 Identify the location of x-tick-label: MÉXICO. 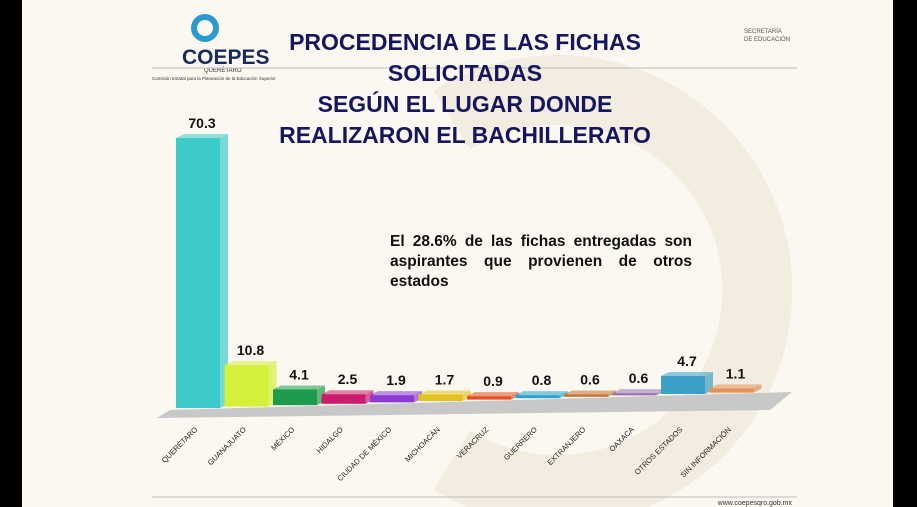
(282, 438).